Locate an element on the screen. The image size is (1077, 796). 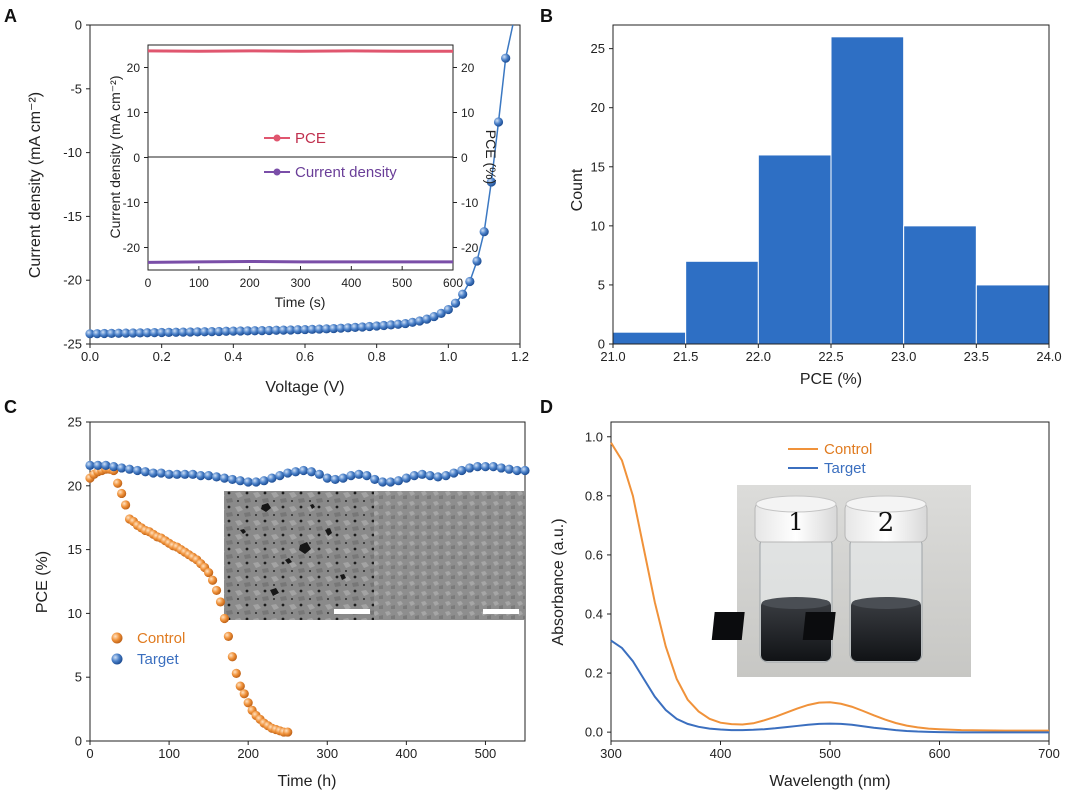
panel-d-ytick-label: 0.2 is located at coordinates (594, 673).